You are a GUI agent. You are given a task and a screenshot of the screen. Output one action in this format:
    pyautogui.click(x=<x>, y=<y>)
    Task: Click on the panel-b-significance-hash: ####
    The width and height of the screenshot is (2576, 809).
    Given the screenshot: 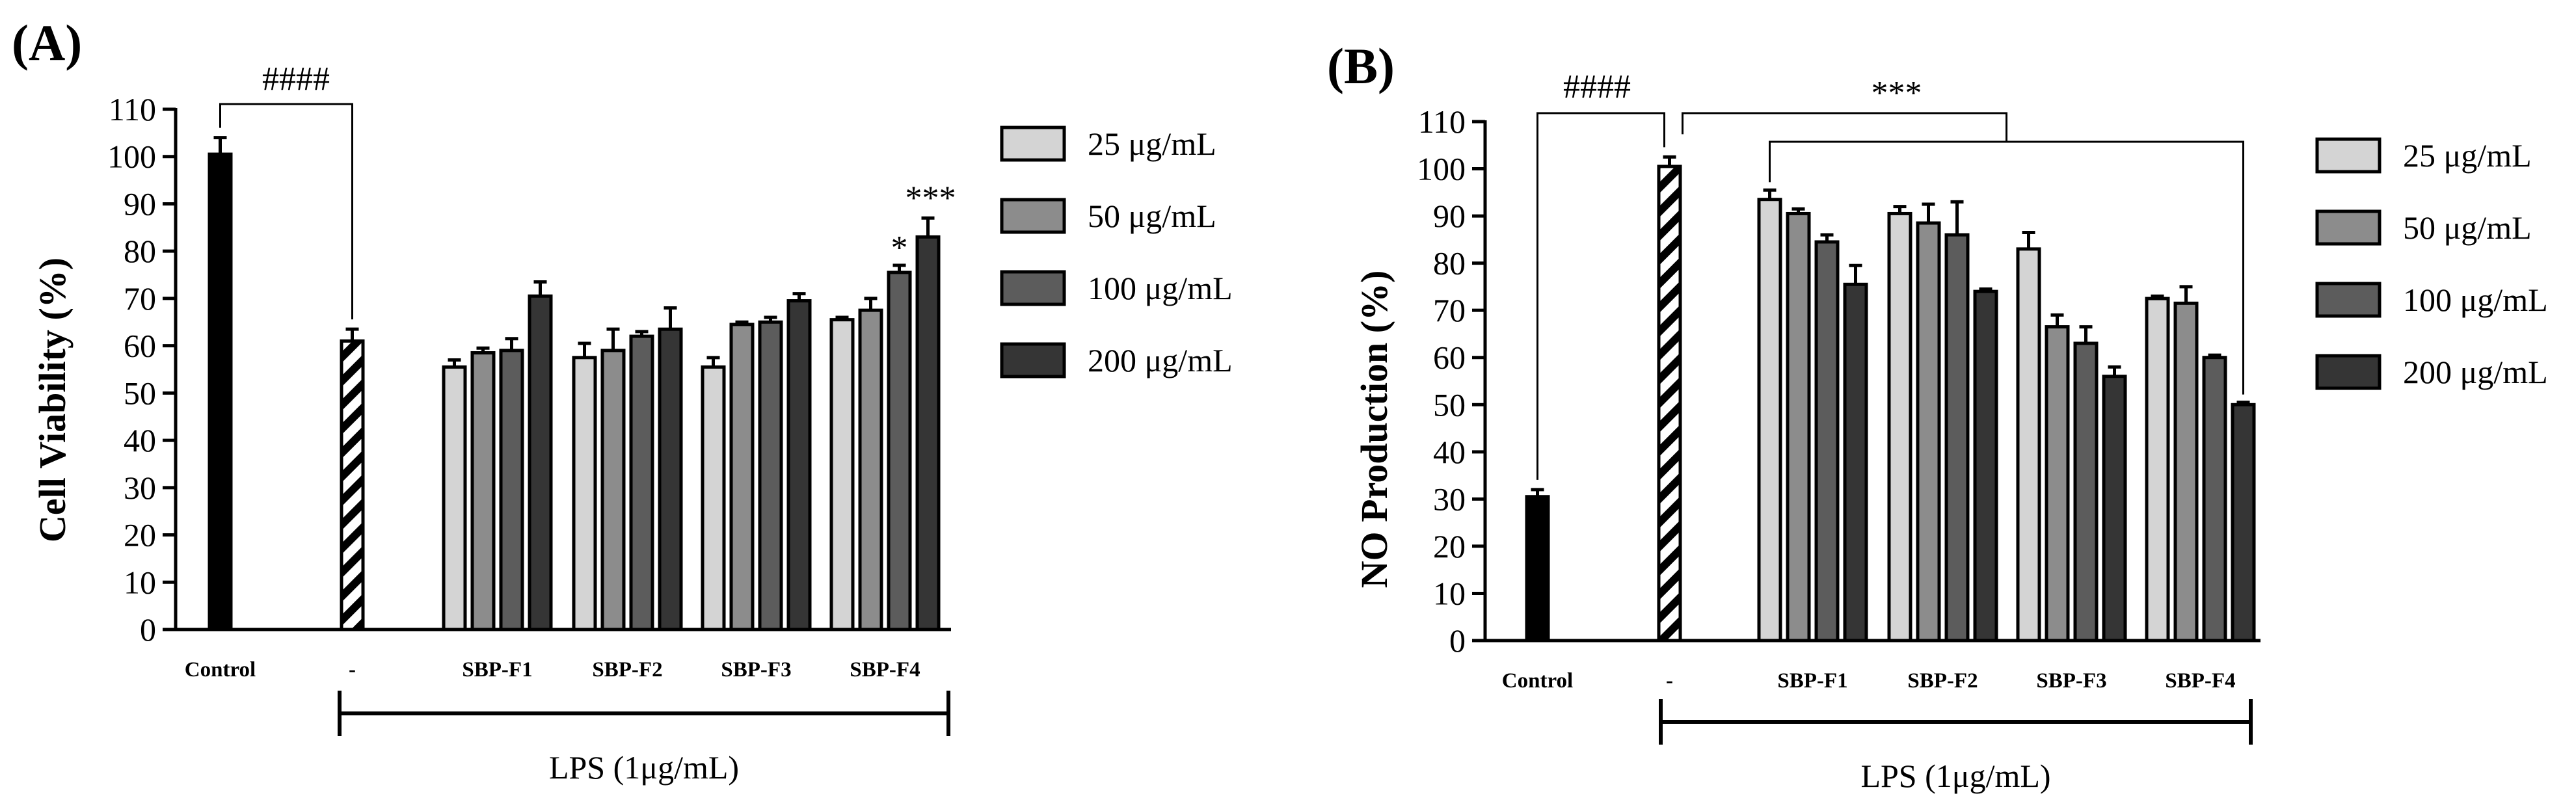 What is the action you would take?
    pyautogui.click(x=1597, y=86)
    